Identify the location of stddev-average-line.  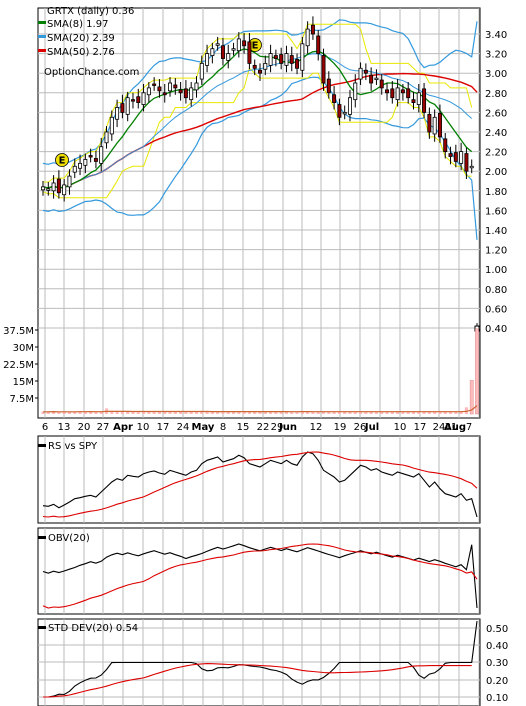
(257, 680).